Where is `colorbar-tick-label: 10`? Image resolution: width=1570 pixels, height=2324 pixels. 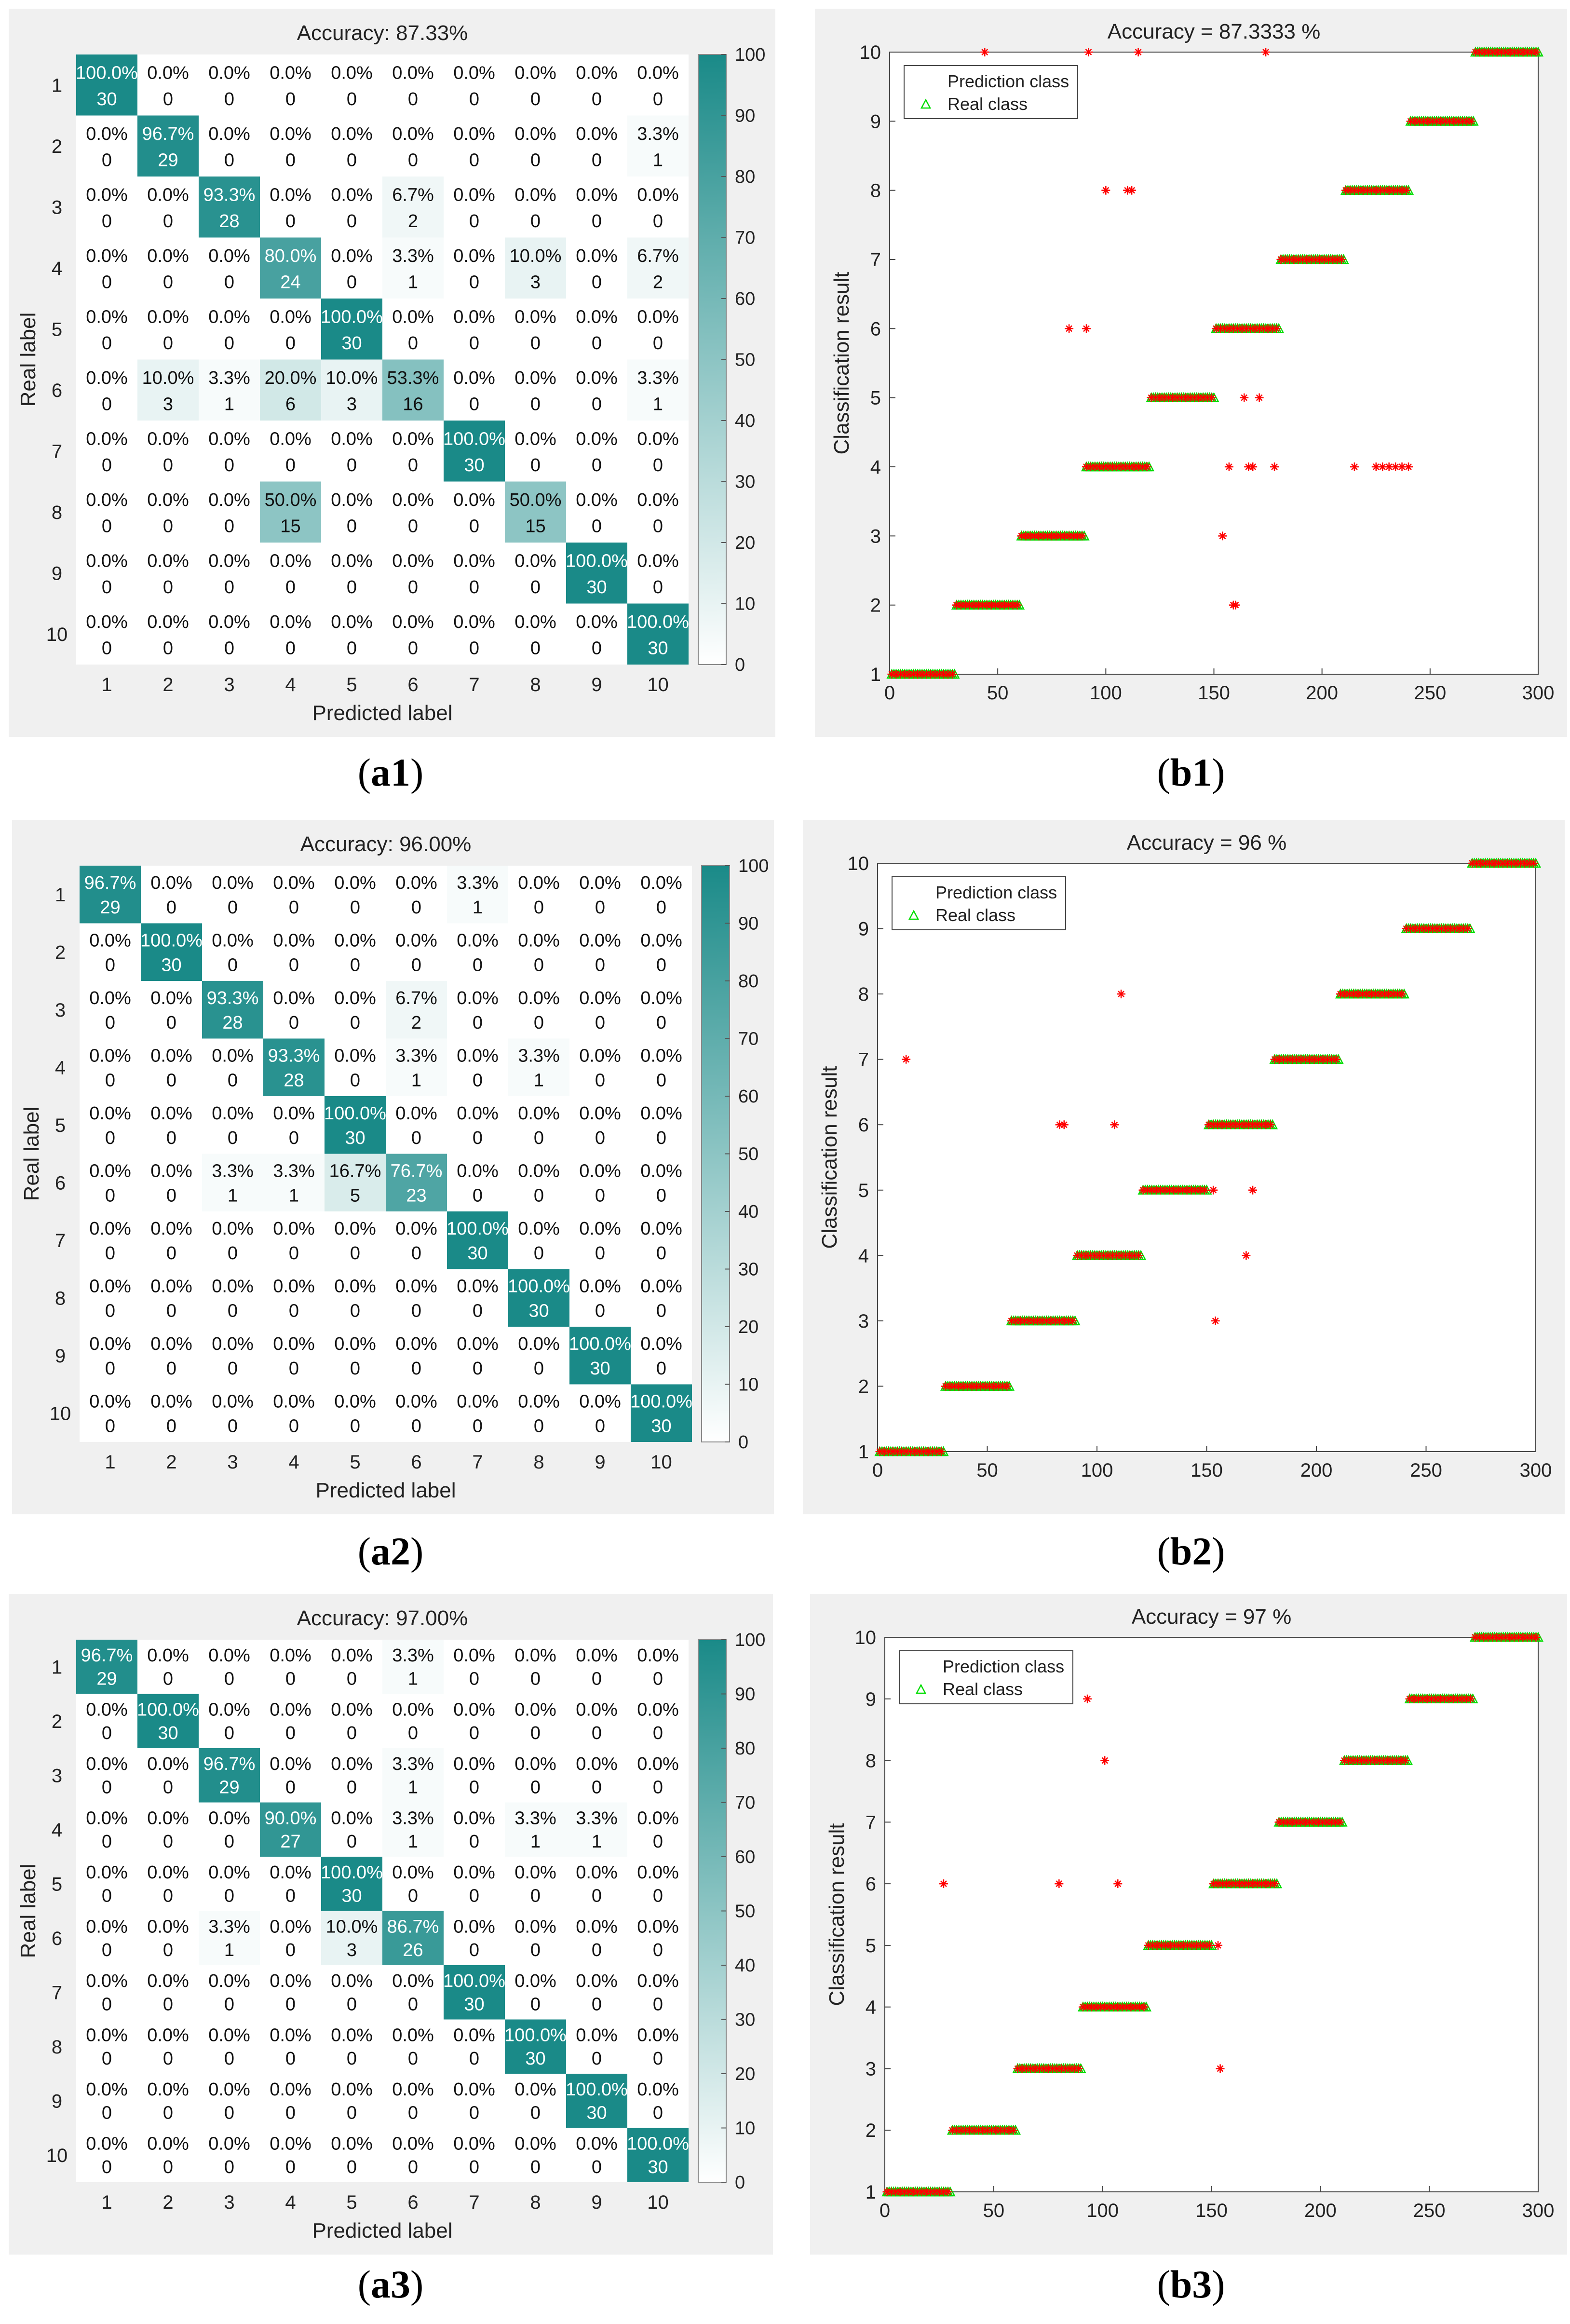
colorbar-tick-label: 10 is located at coordinates (748, 1385).